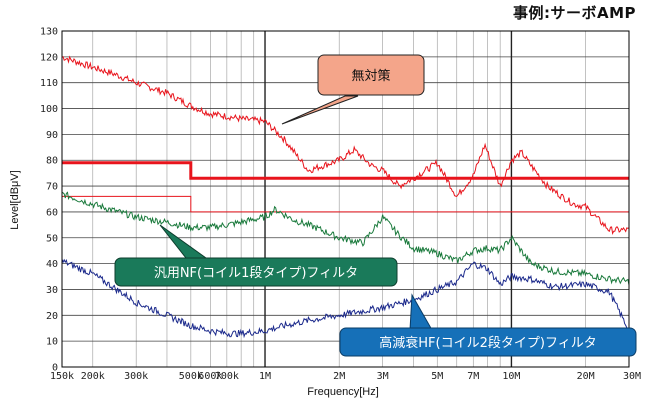 This screenshot has height=403, width=650. What do you see at coordinates (210, 376) in the screenshot?
I see `x-tick-label: 600k` at bounding box center [210, 376].